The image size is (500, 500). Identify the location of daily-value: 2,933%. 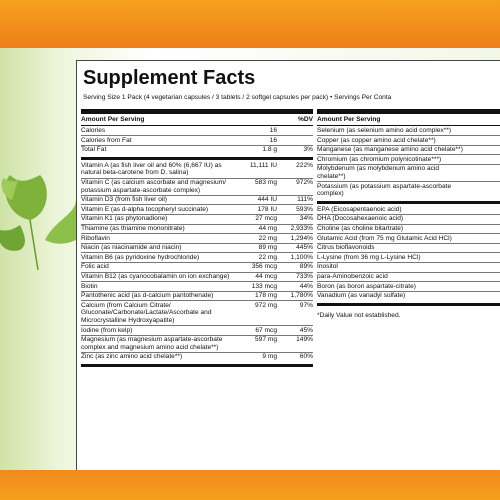
(301, 229).